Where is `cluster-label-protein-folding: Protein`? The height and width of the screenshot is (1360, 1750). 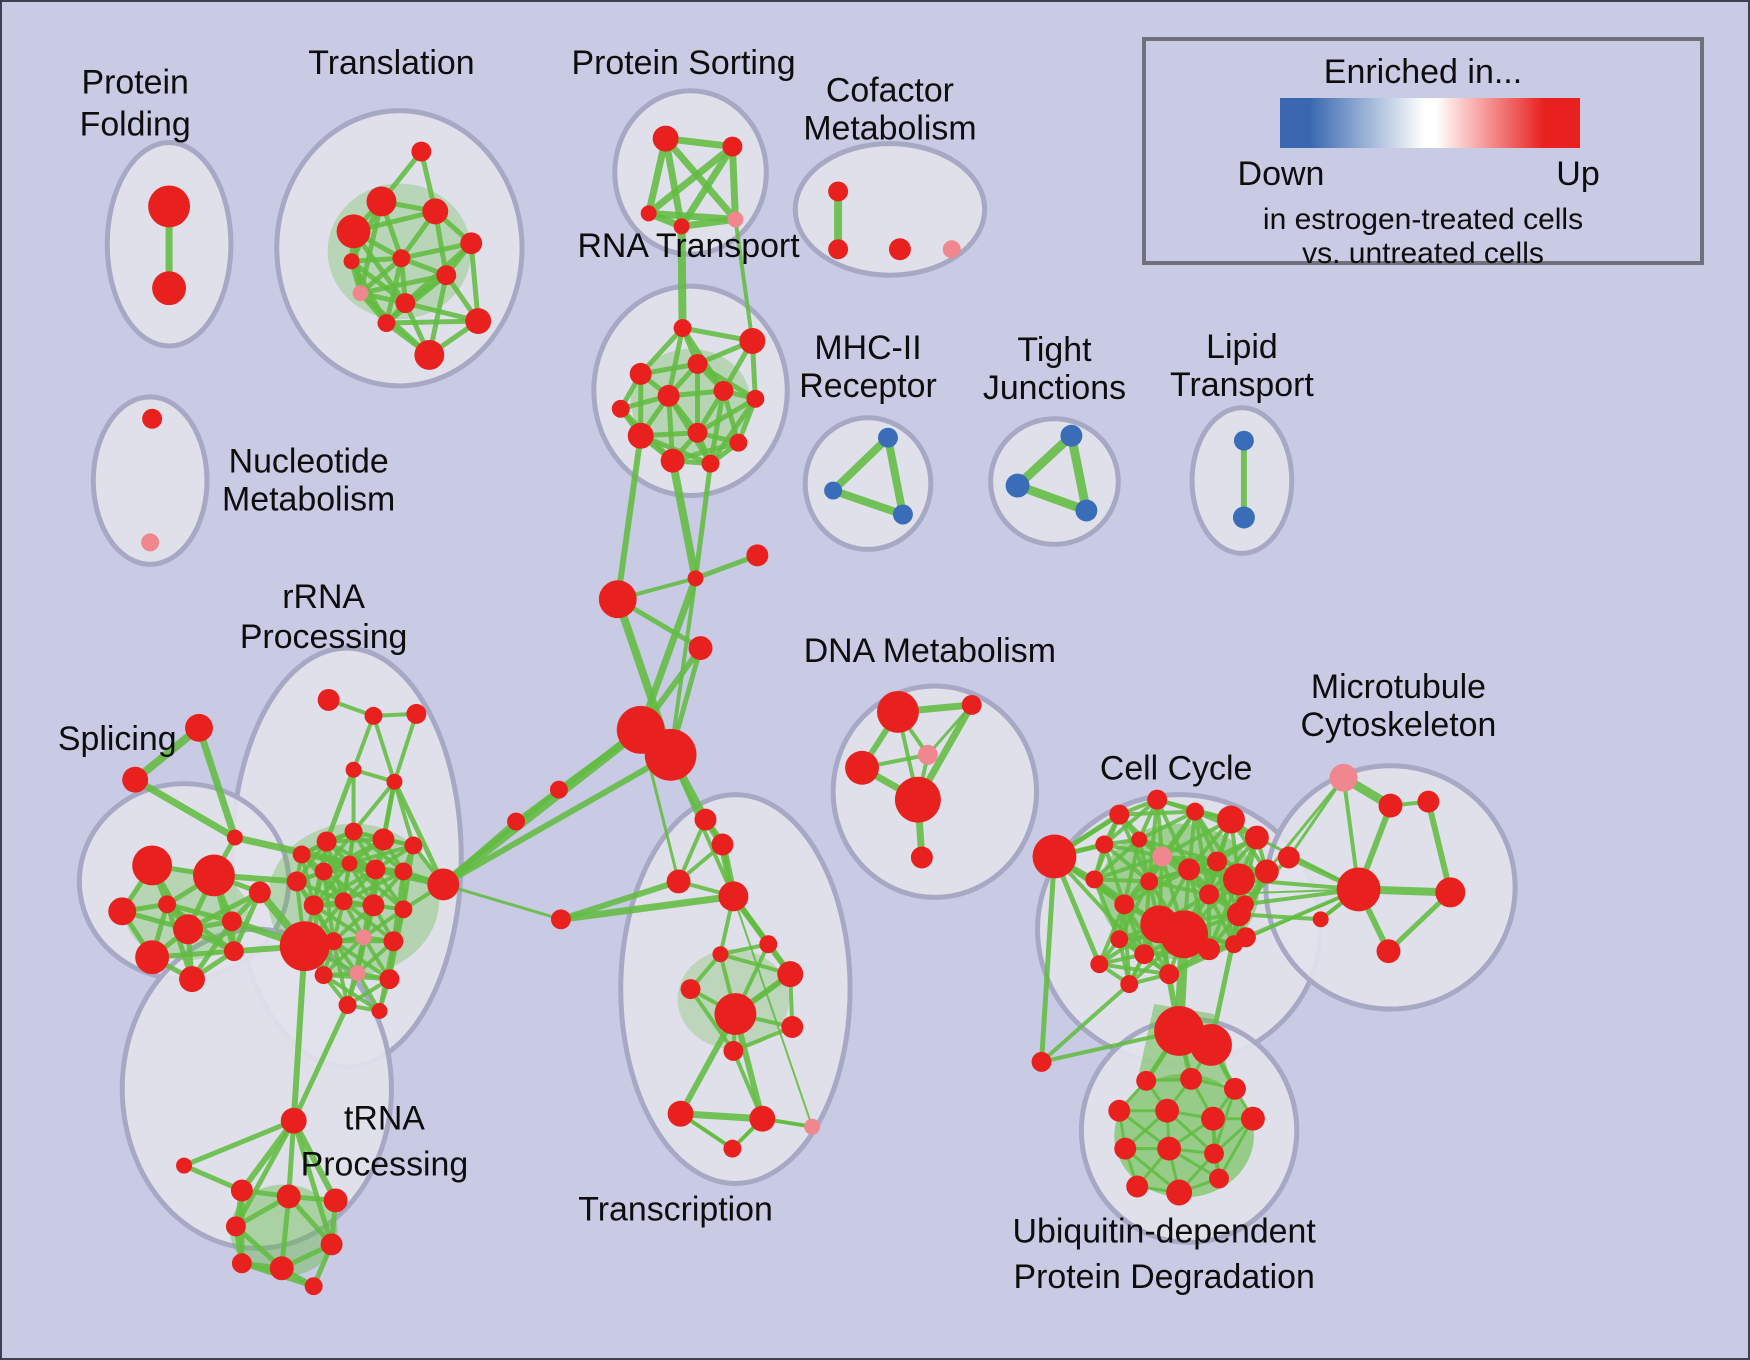 cluster-label-protein-folding: Protein is located at coordinates (135, 83).